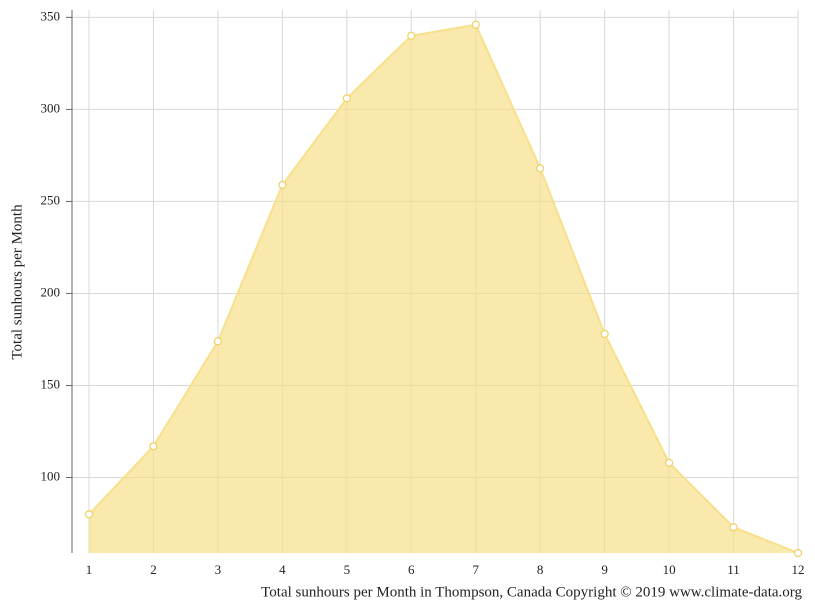 This screenshot has height=611, width=815. What do you see at coordinates (411, 569) in the screenshot?
I see `x-tick-label: 6` at bounding box center [411, 569].